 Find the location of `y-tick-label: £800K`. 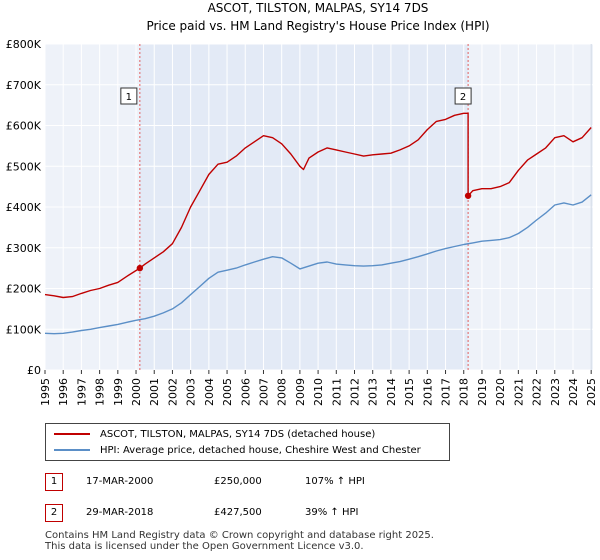

y-tick-label: £800K is located at coordinates (24, 44).